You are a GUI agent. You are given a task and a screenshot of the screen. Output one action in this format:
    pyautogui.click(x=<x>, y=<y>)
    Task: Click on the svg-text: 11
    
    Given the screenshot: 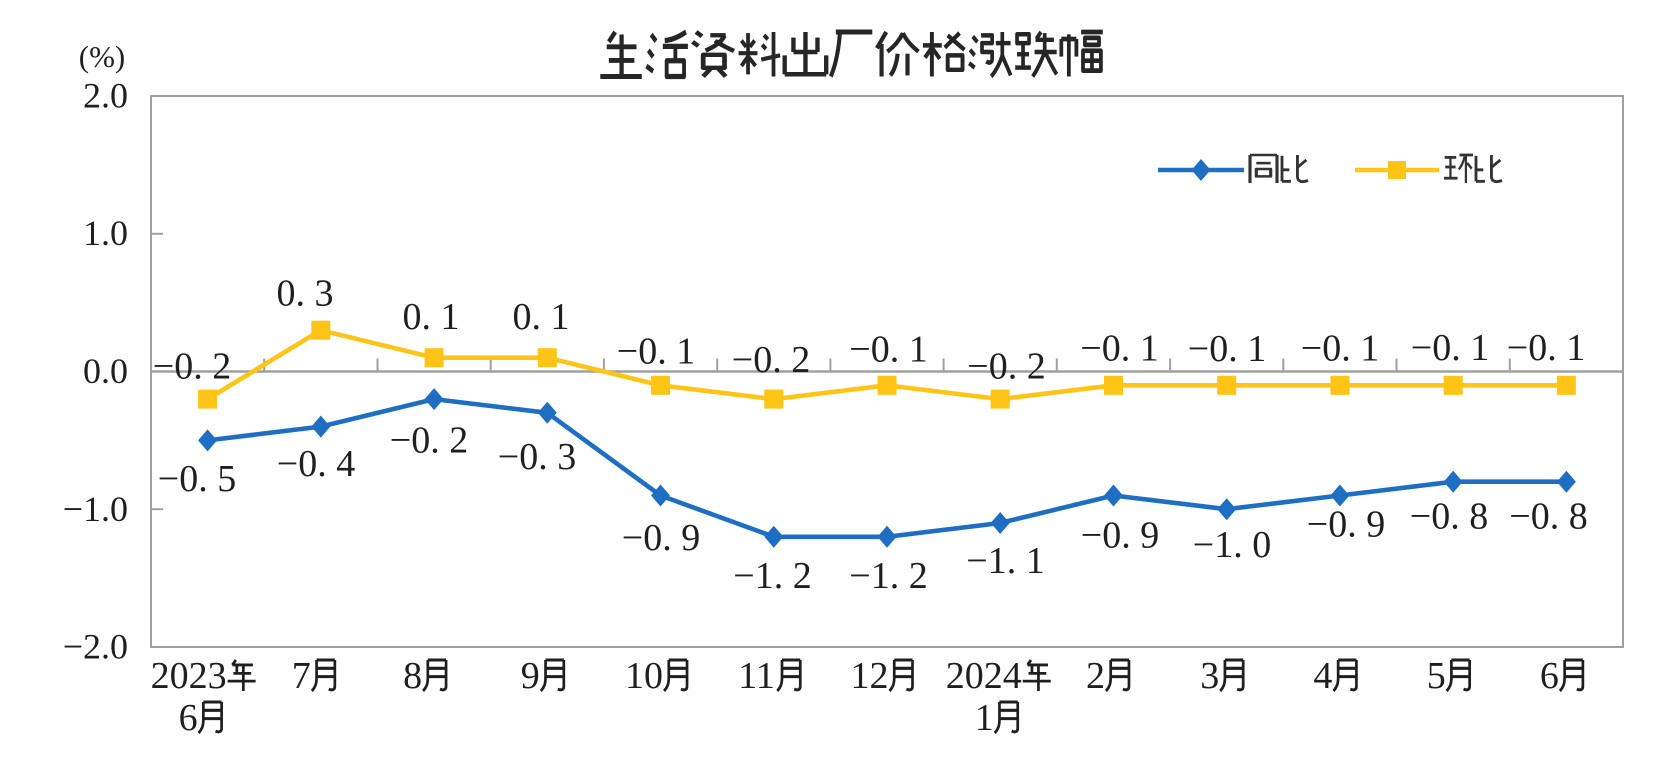 What is the action you would take?
    pyautogui.click(x=756, y=676)
    